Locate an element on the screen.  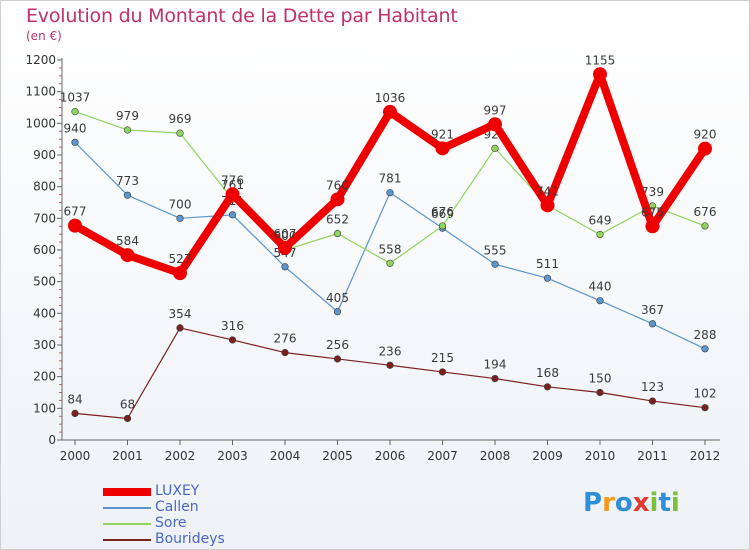
data-label-luxey: 527 is located at coordinates (180, 259).